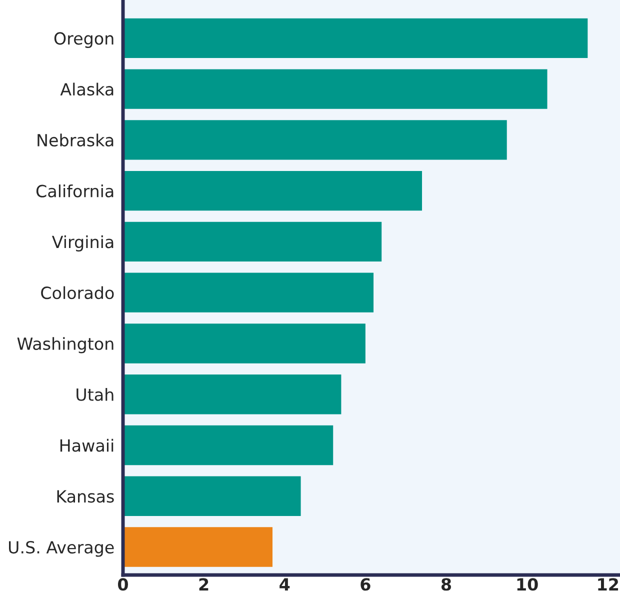 The image size is (620, 603). I want to click on y-tick-label: Kansas, so click(85, 496).